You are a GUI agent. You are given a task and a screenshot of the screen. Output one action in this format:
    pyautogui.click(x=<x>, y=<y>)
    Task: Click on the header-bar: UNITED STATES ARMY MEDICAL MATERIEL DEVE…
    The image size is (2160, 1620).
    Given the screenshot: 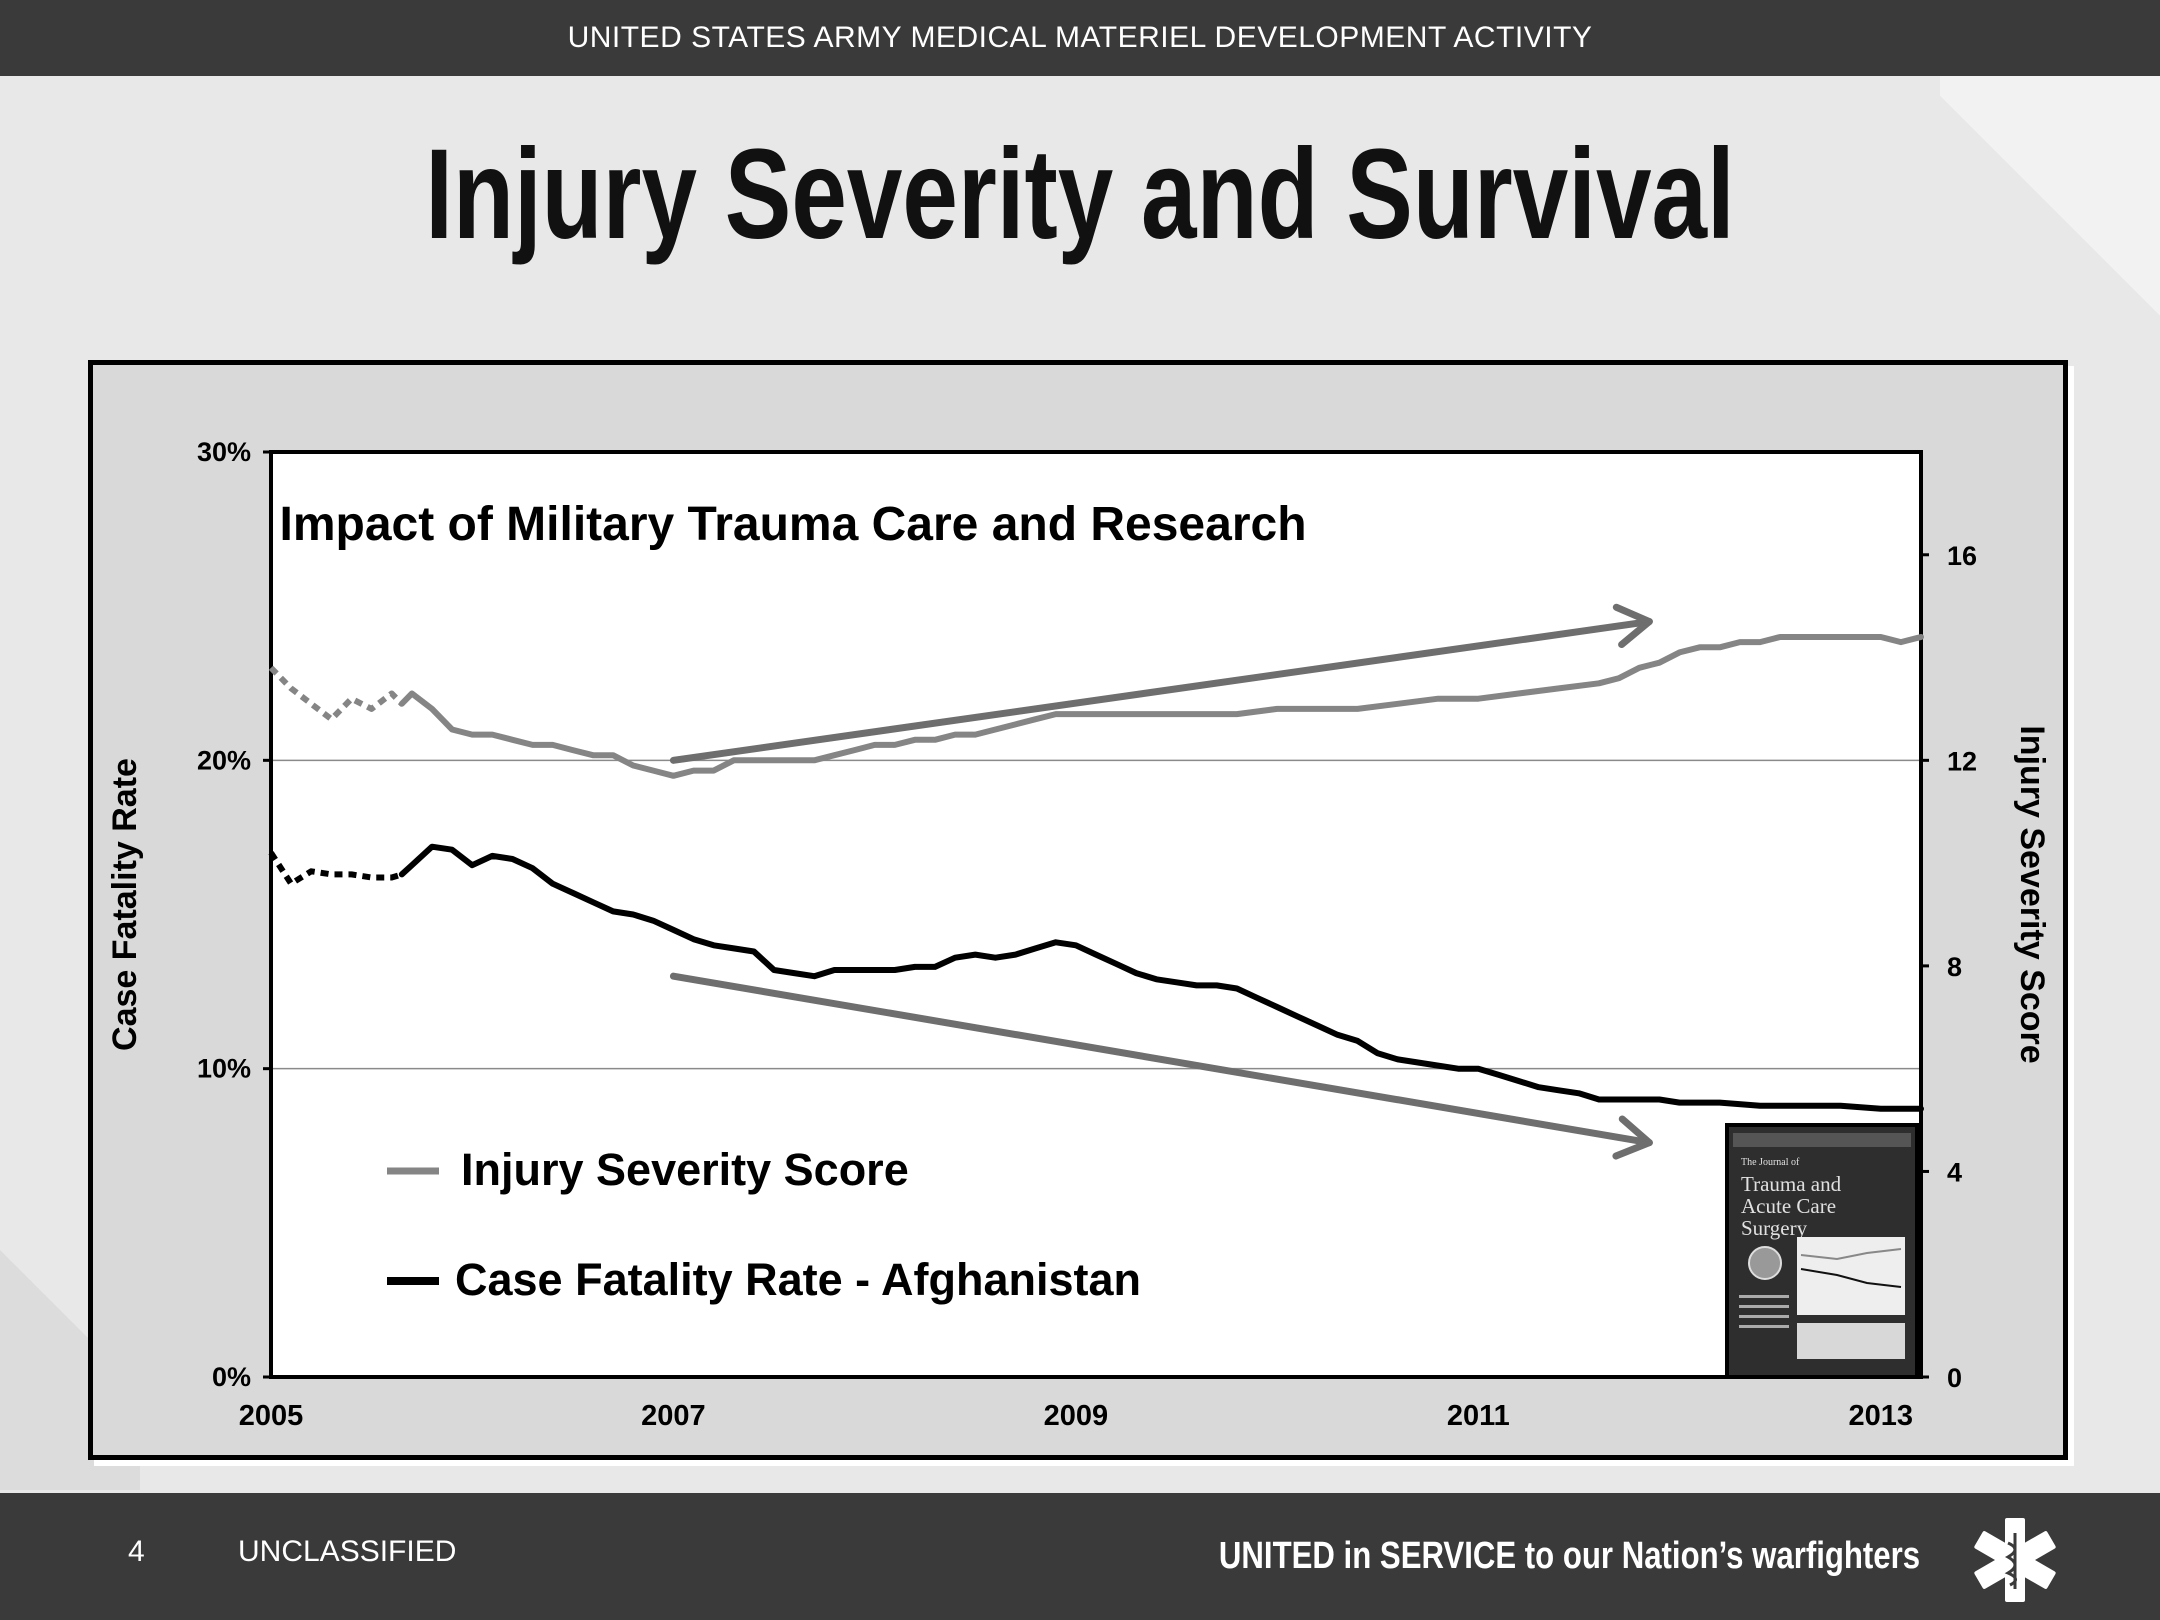 What is the action you would take?
    pyautogui.click(x=1080, y=38)
    